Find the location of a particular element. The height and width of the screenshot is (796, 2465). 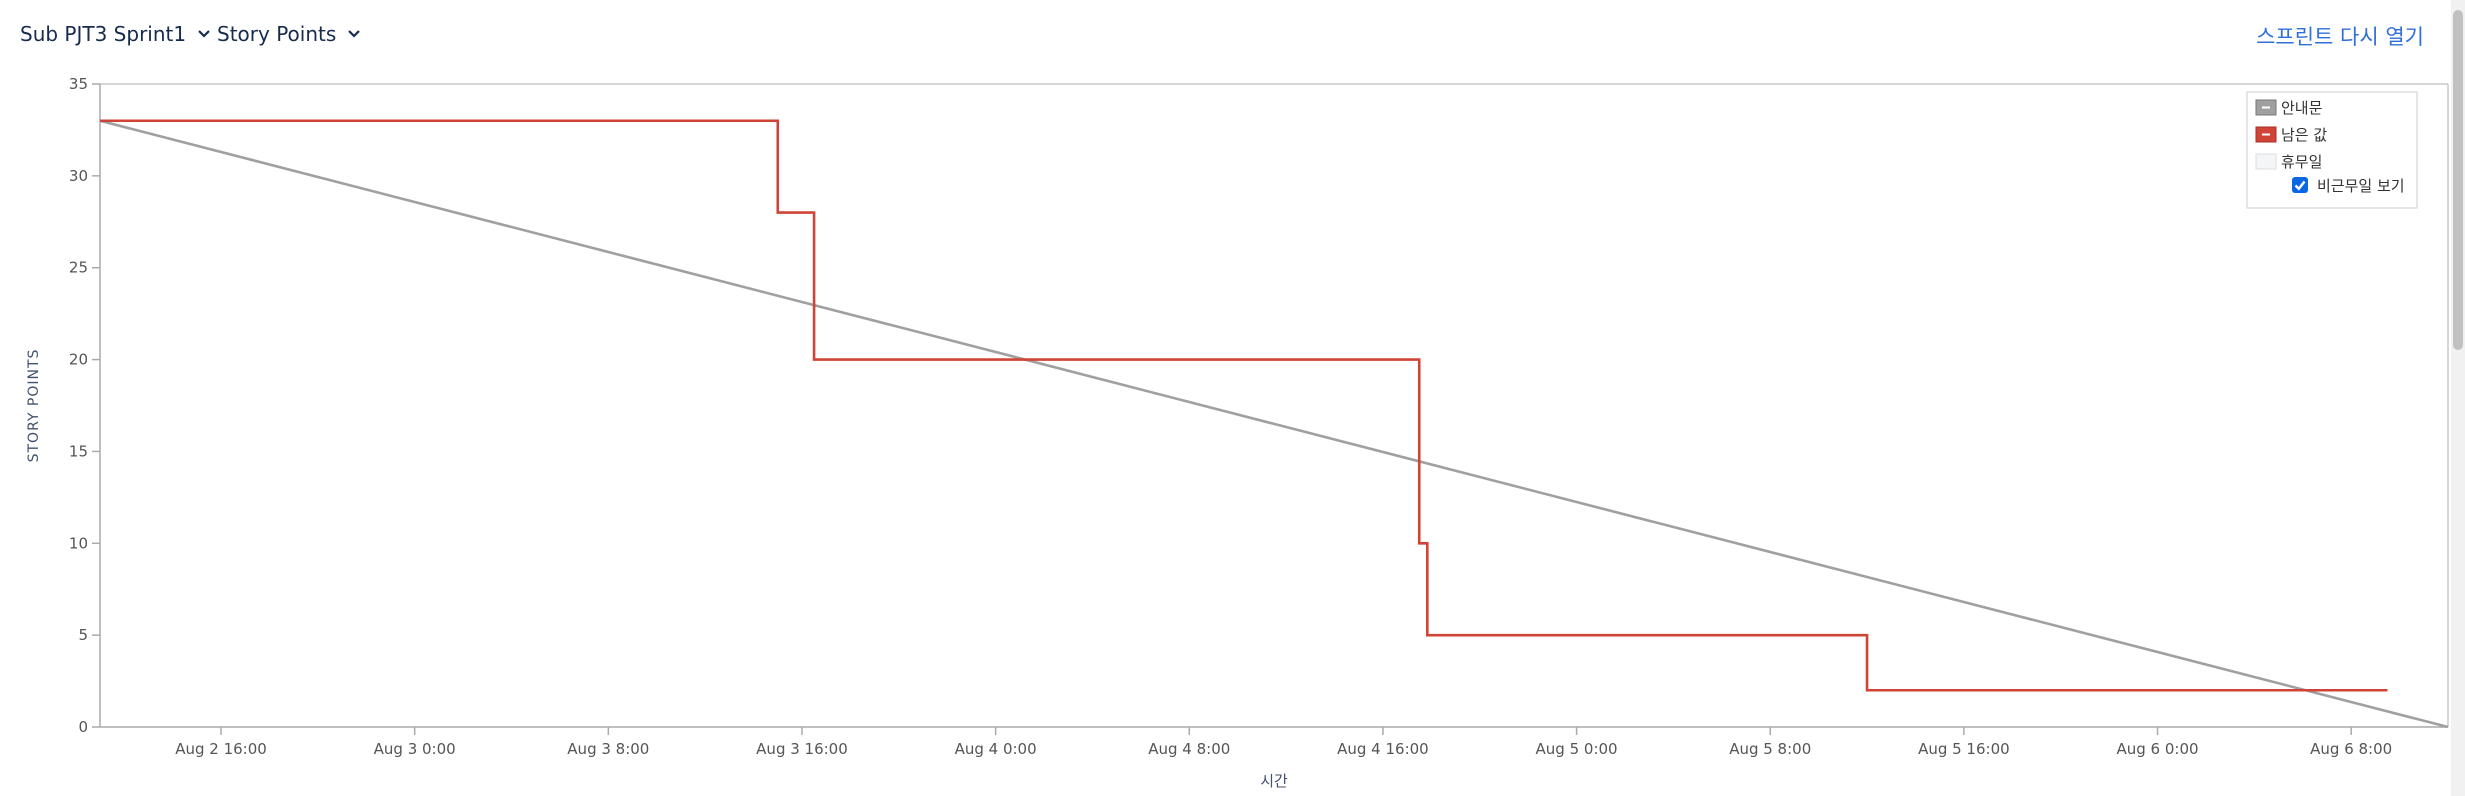

chart-legend: 안내문 남은 값 휴무일 비근무일 보기 is located at coordinates (2332, 150).